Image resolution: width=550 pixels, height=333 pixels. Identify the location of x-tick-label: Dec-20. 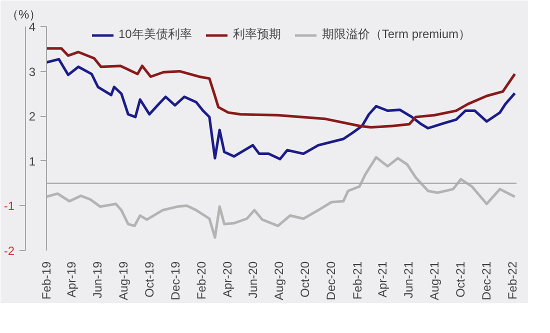
(331, 280).